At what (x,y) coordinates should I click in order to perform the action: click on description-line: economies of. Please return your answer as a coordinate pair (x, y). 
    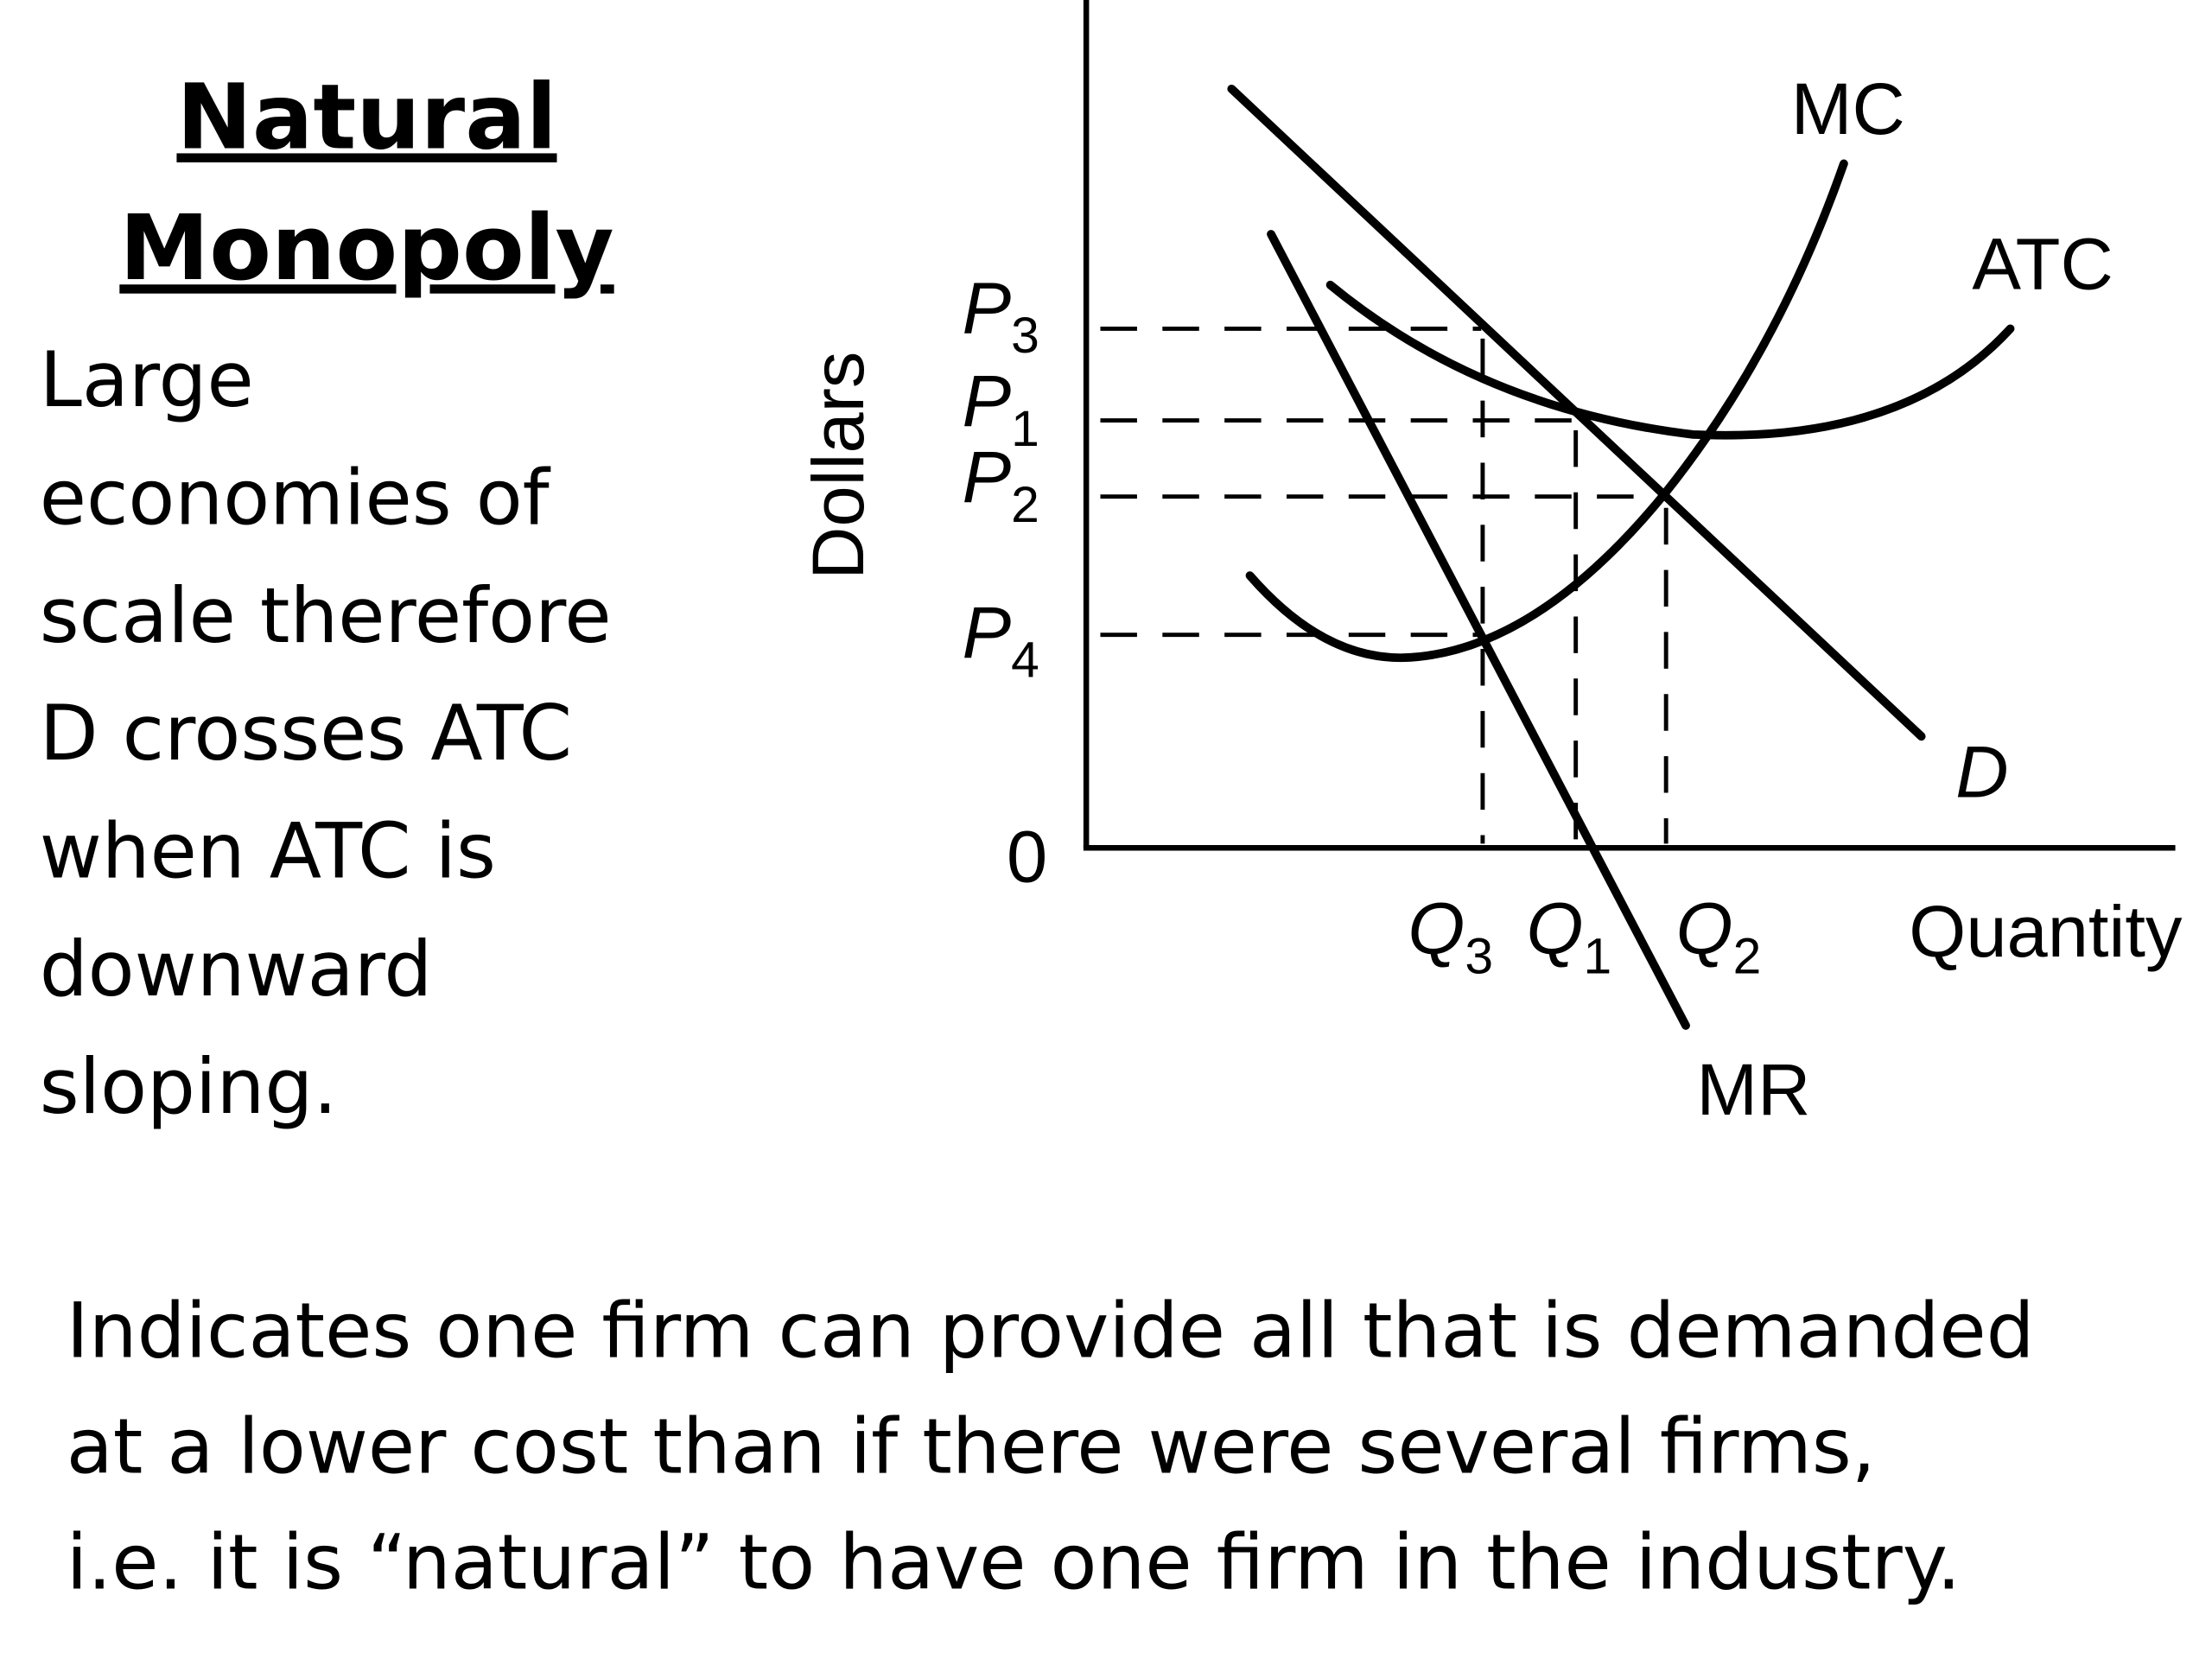
    Looking at the image, I should click on (295, 498).